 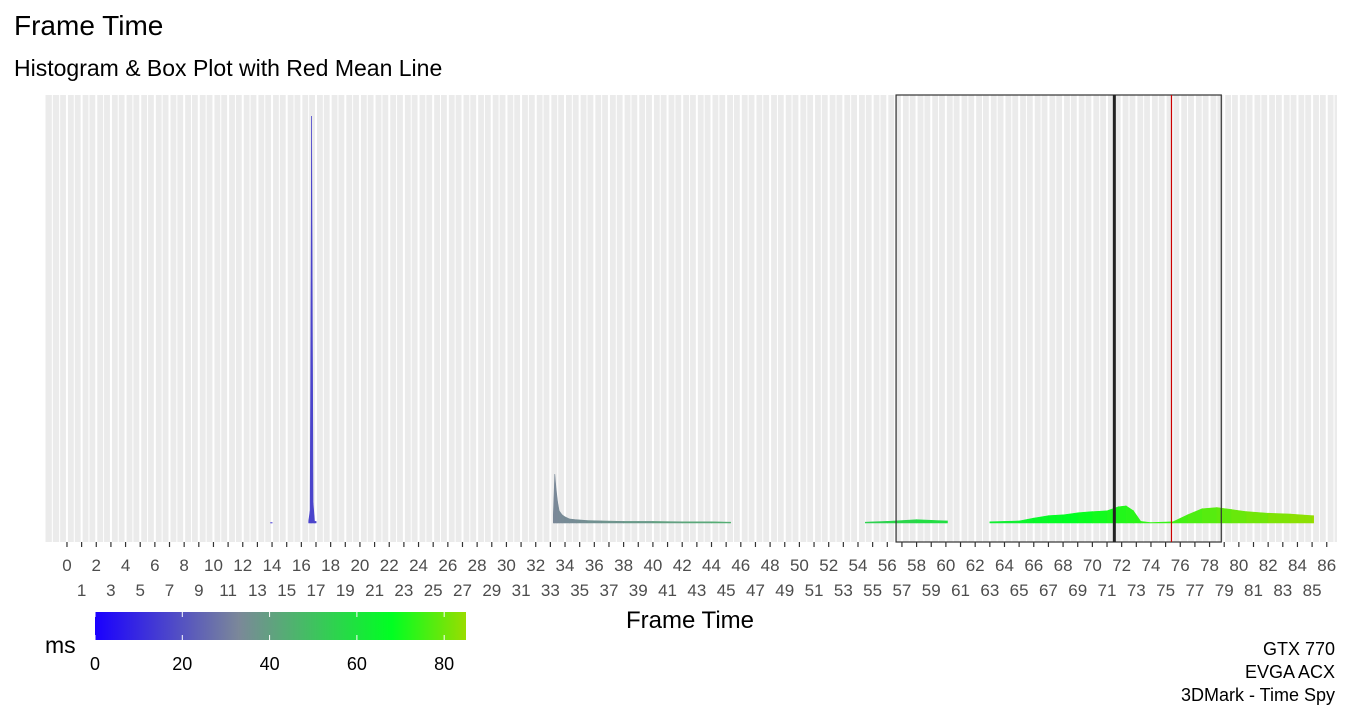 I want to click on legend-tick-label: 20, so click(x=182, y=664).